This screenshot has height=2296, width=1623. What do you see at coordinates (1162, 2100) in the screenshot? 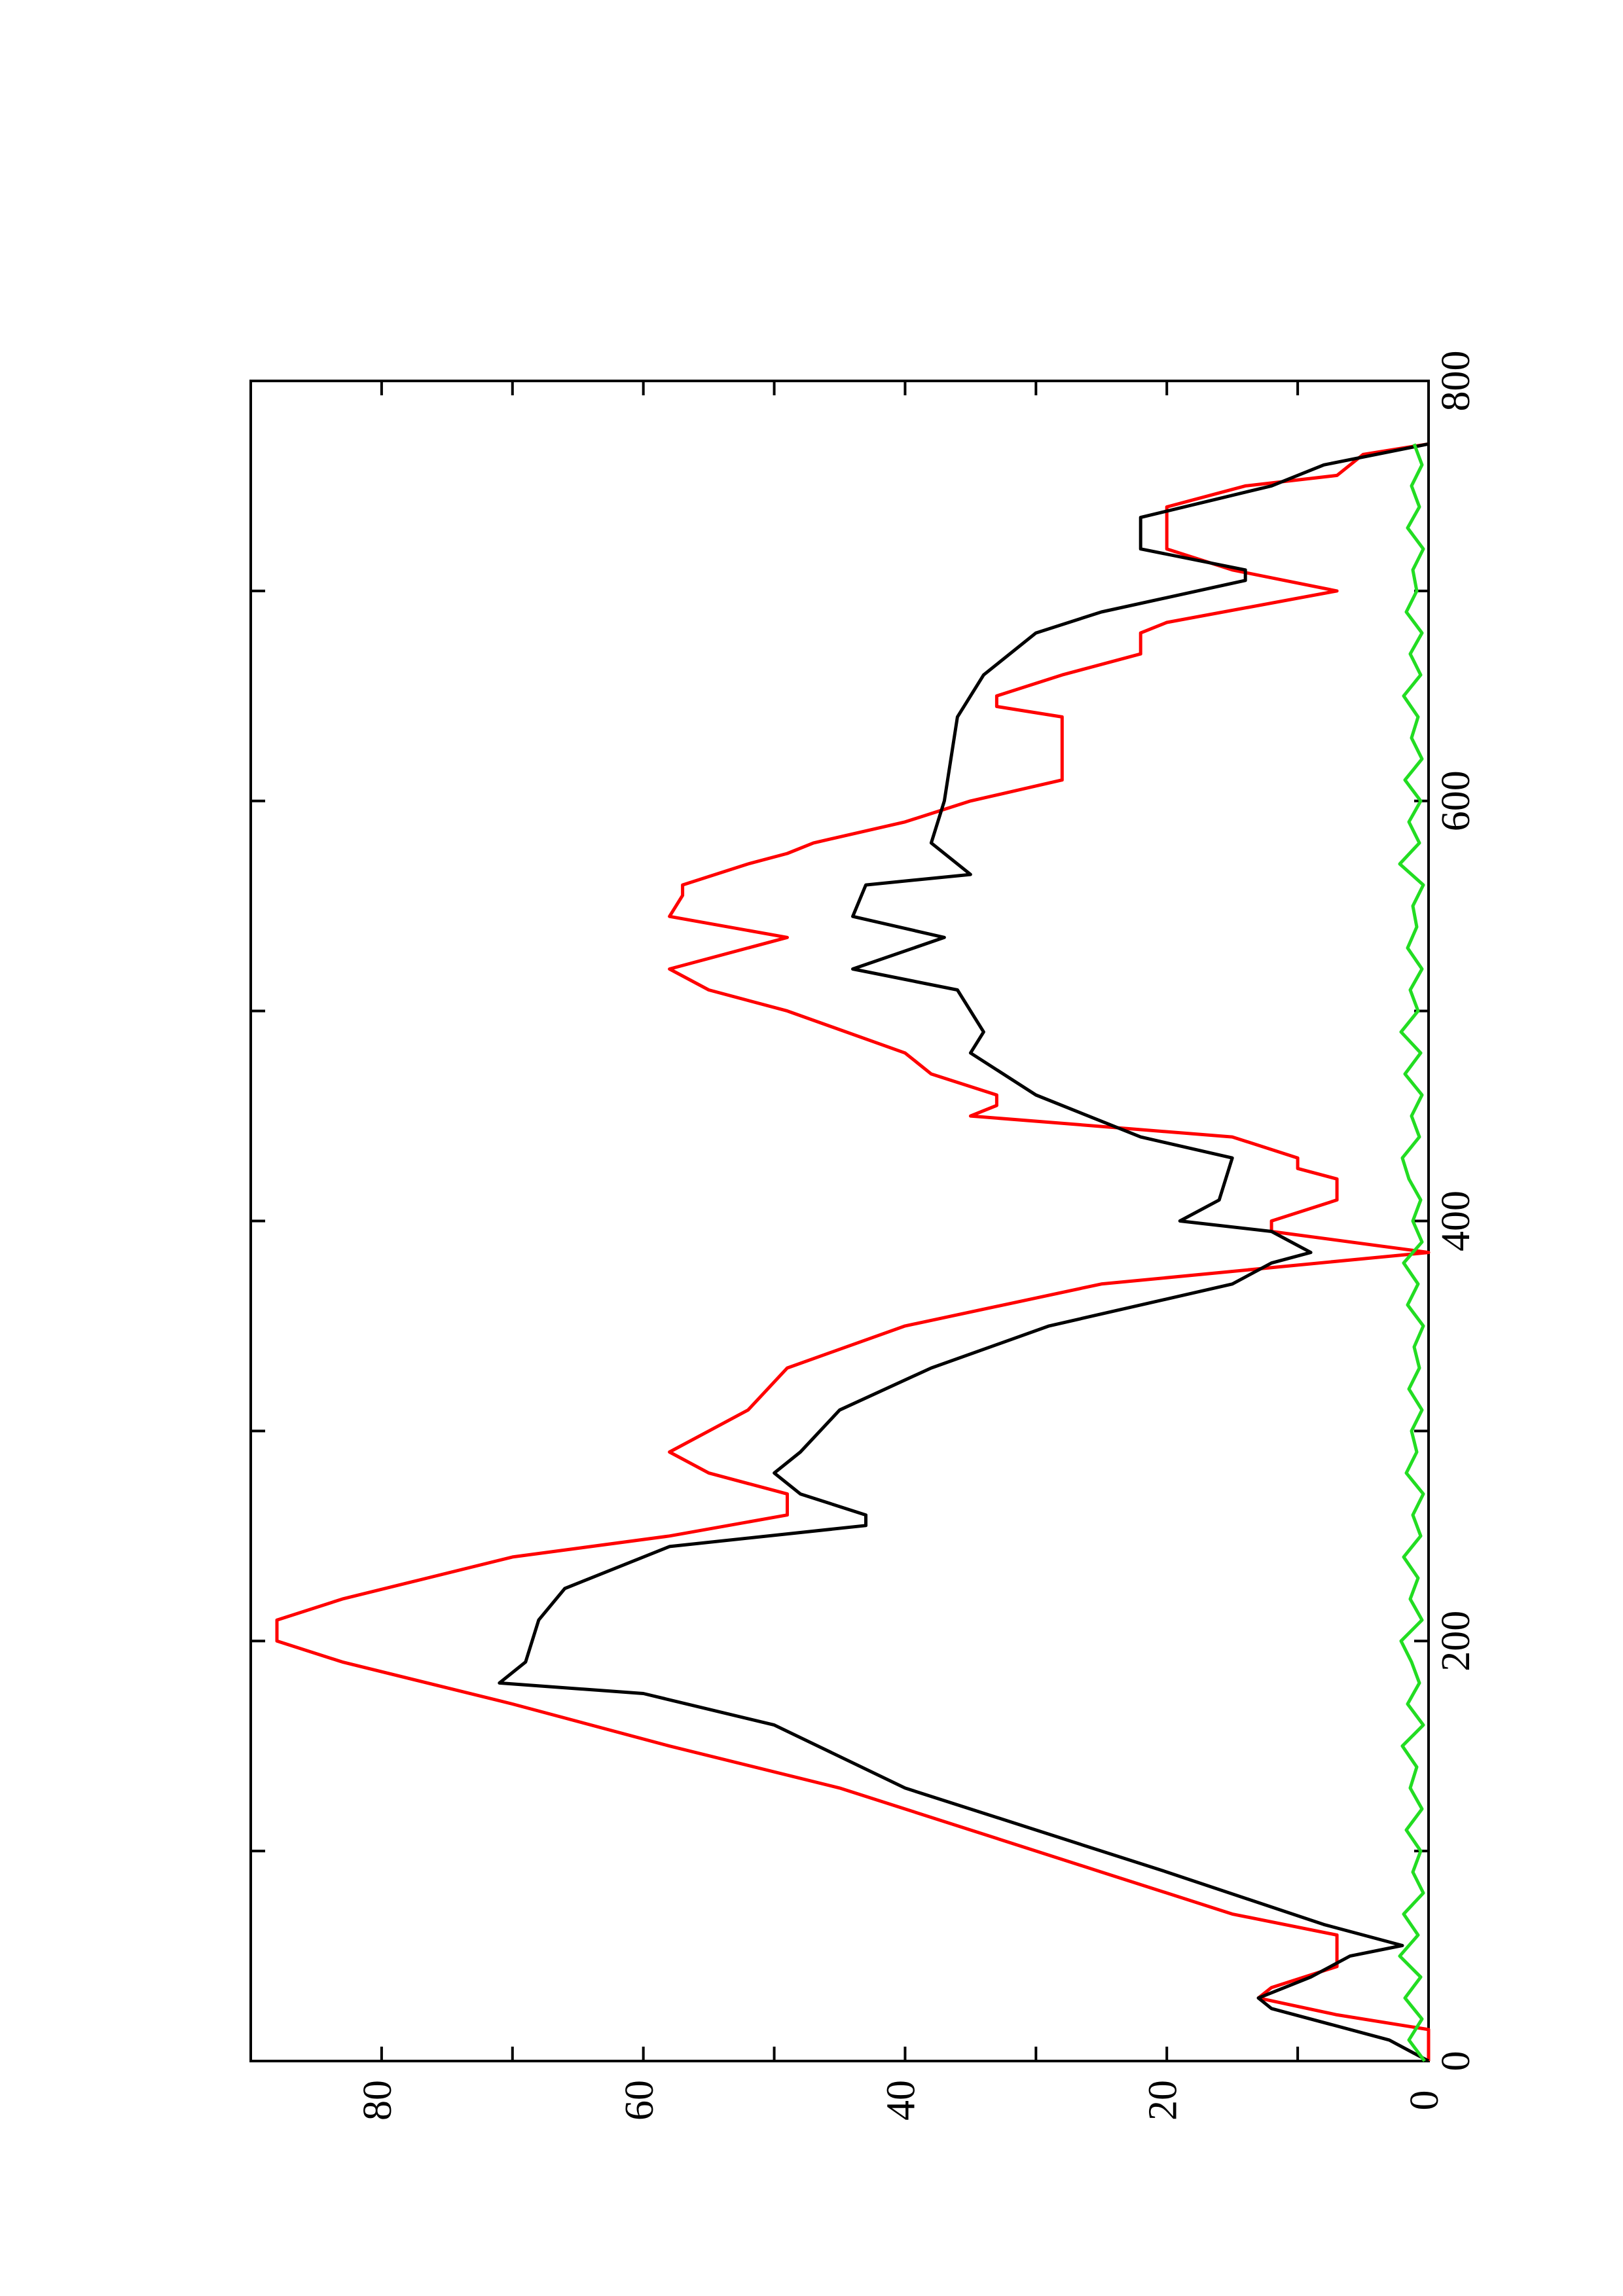
I see `y-tick-label: 20` at bounding box center [1162, 2100].